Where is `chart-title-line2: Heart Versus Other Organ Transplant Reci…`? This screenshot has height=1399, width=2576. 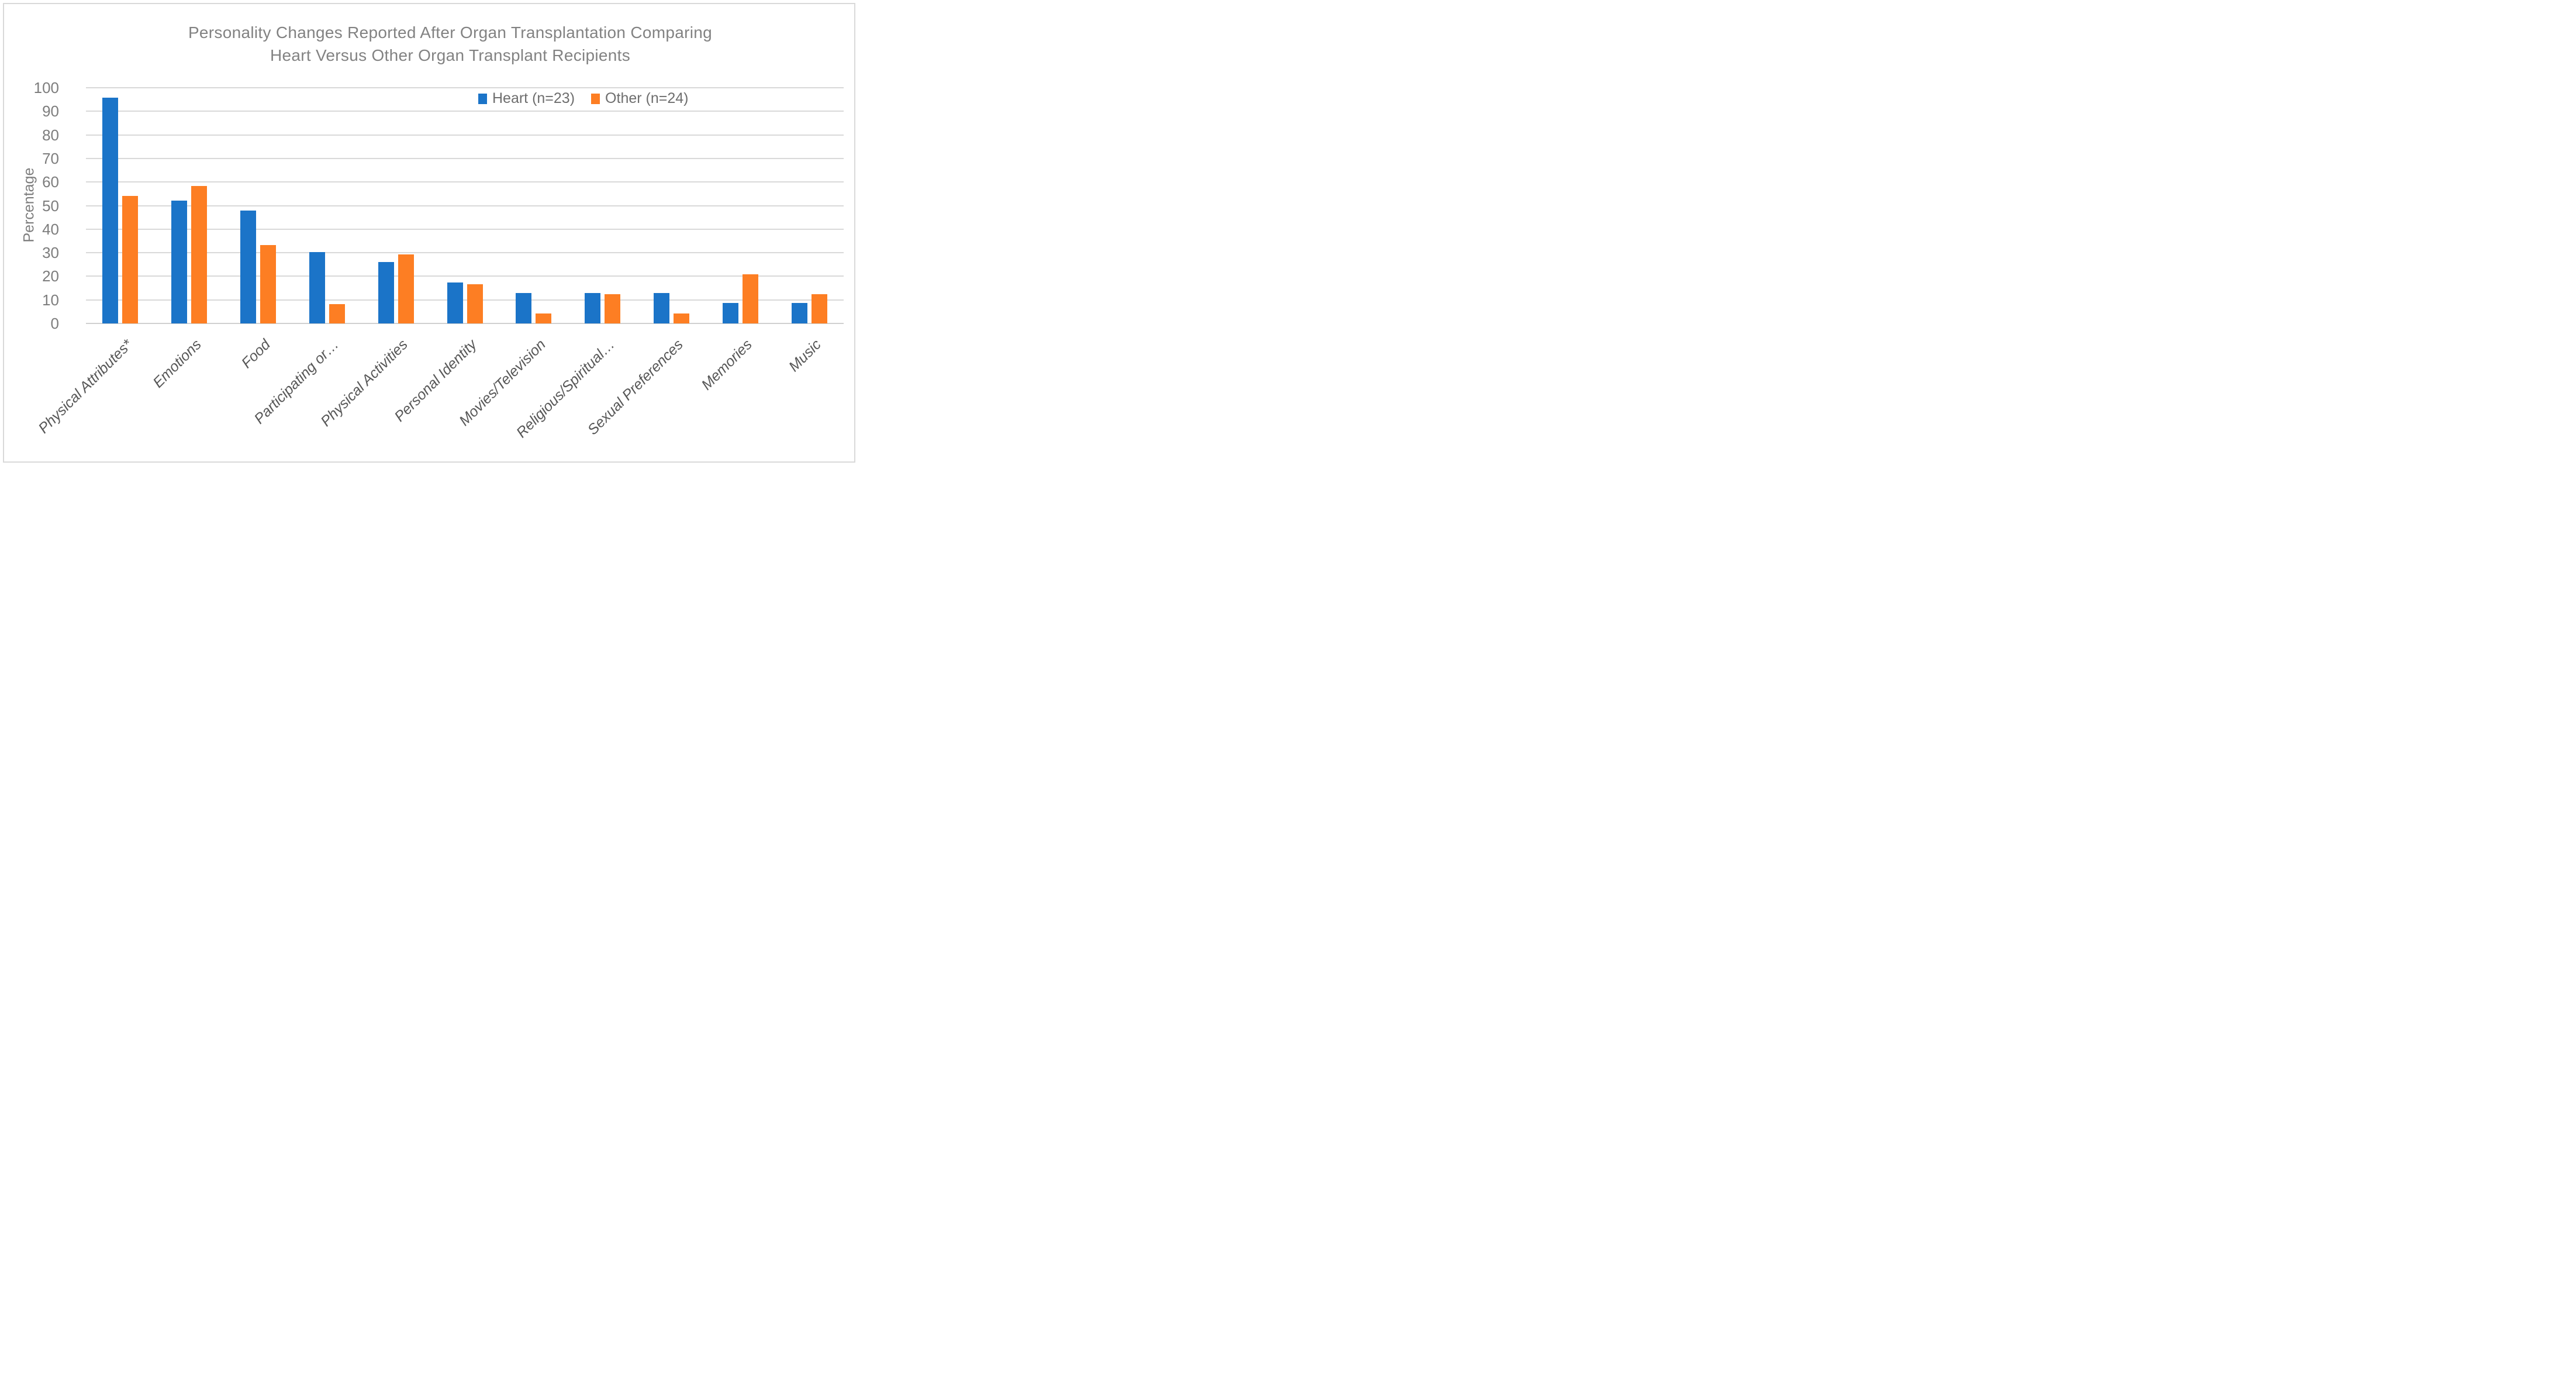 chart-title-line2: Heart Versus Other Organ Transplant Reci… is located at coordinates (451, 55).